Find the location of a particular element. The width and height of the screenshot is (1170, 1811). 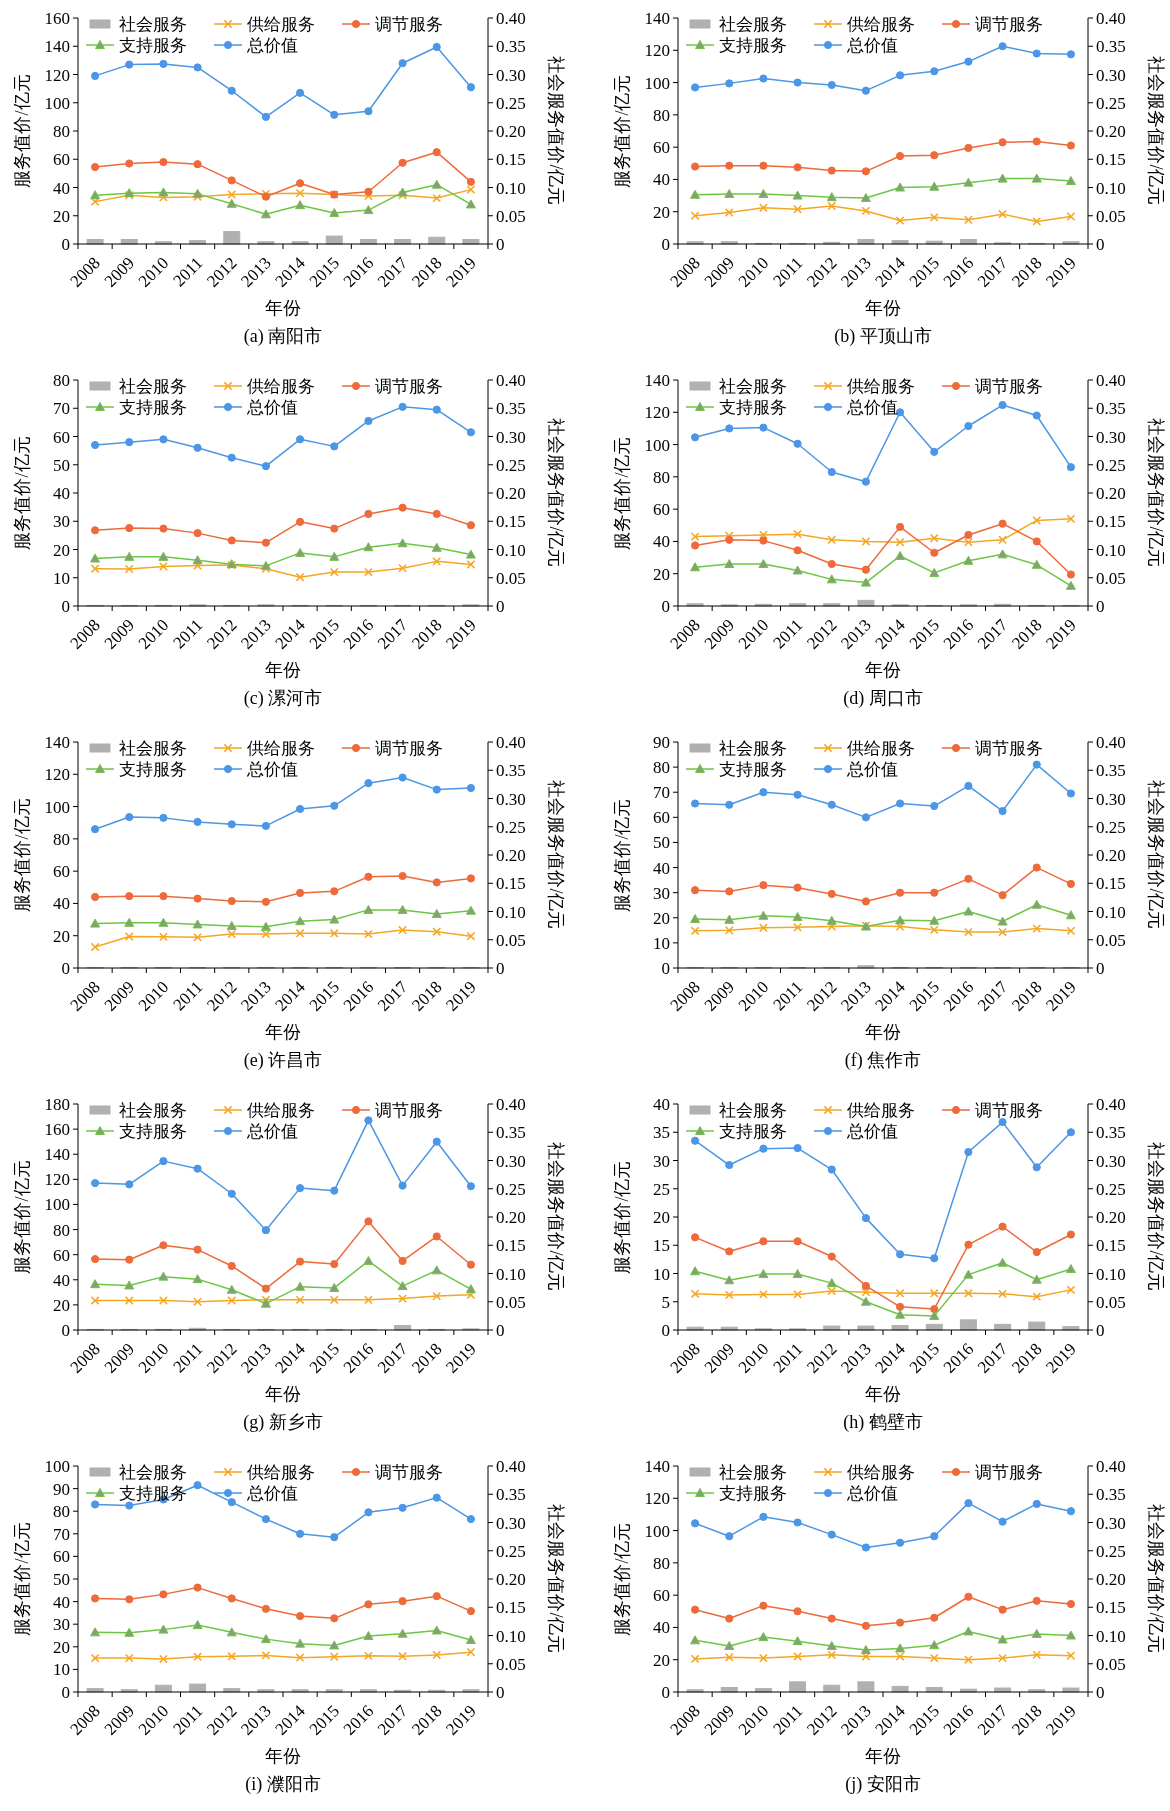

y-tick-label: 120 is located at coordinates (657, 1499).